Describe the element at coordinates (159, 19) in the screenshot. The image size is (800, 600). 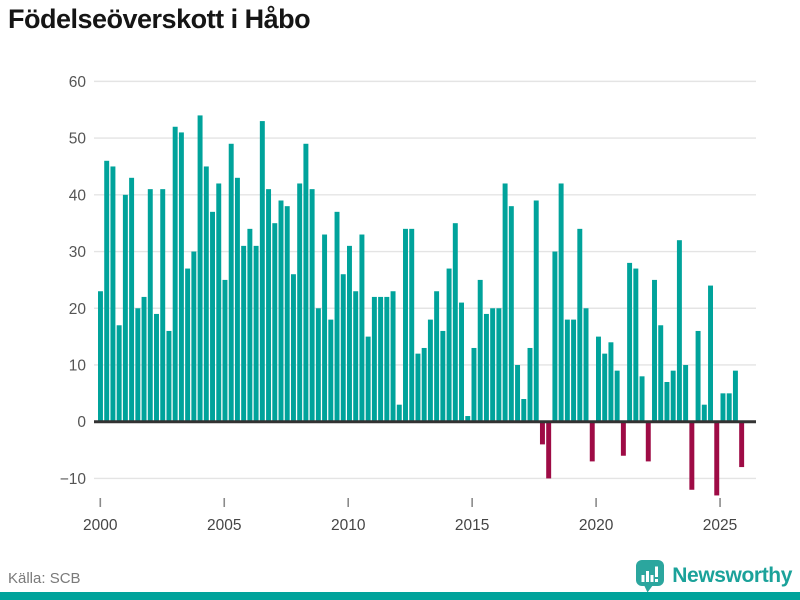
I see `chart-title: Födelseöverskott i Håbo` at that location.